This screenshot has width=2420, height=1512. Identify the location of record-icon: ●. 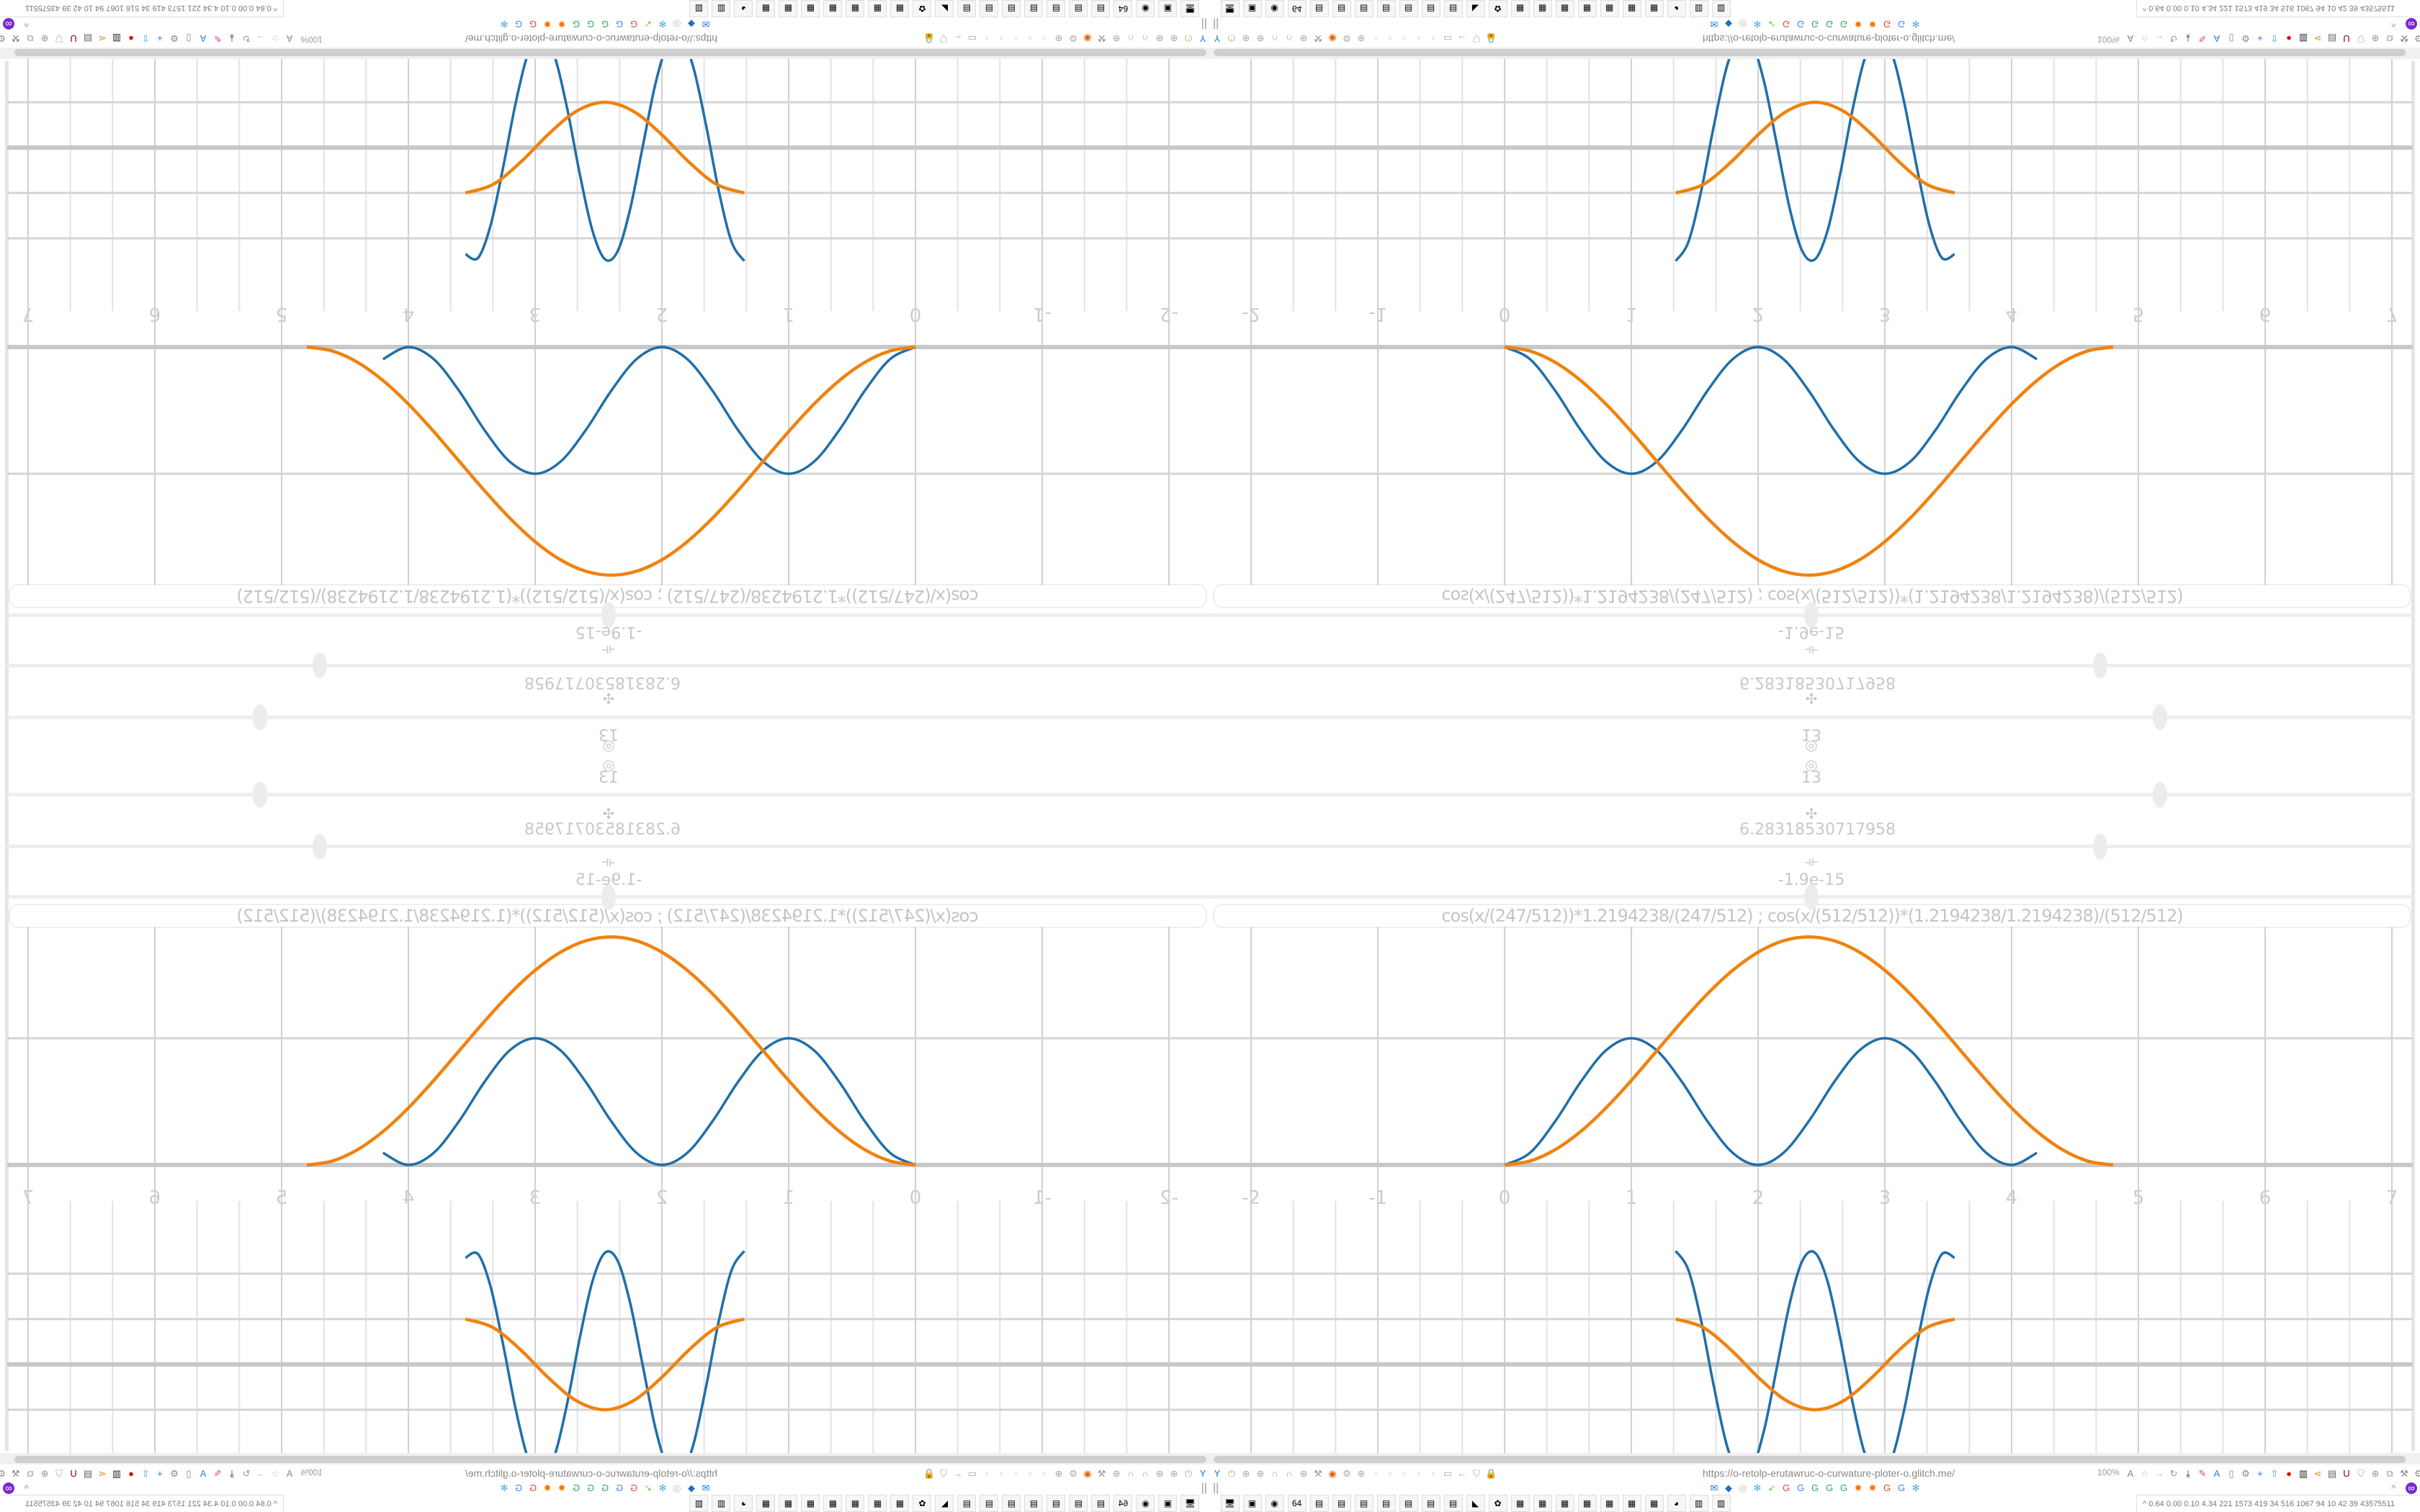
(131, 1473).